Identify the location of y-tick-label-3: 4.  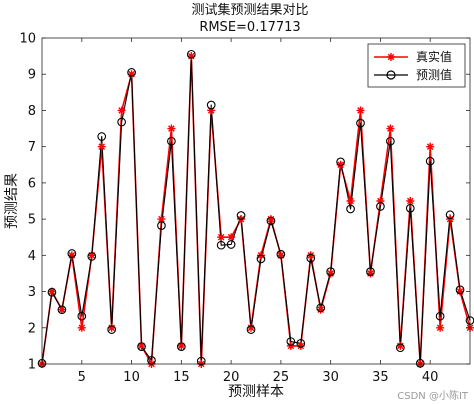
(32, 256).